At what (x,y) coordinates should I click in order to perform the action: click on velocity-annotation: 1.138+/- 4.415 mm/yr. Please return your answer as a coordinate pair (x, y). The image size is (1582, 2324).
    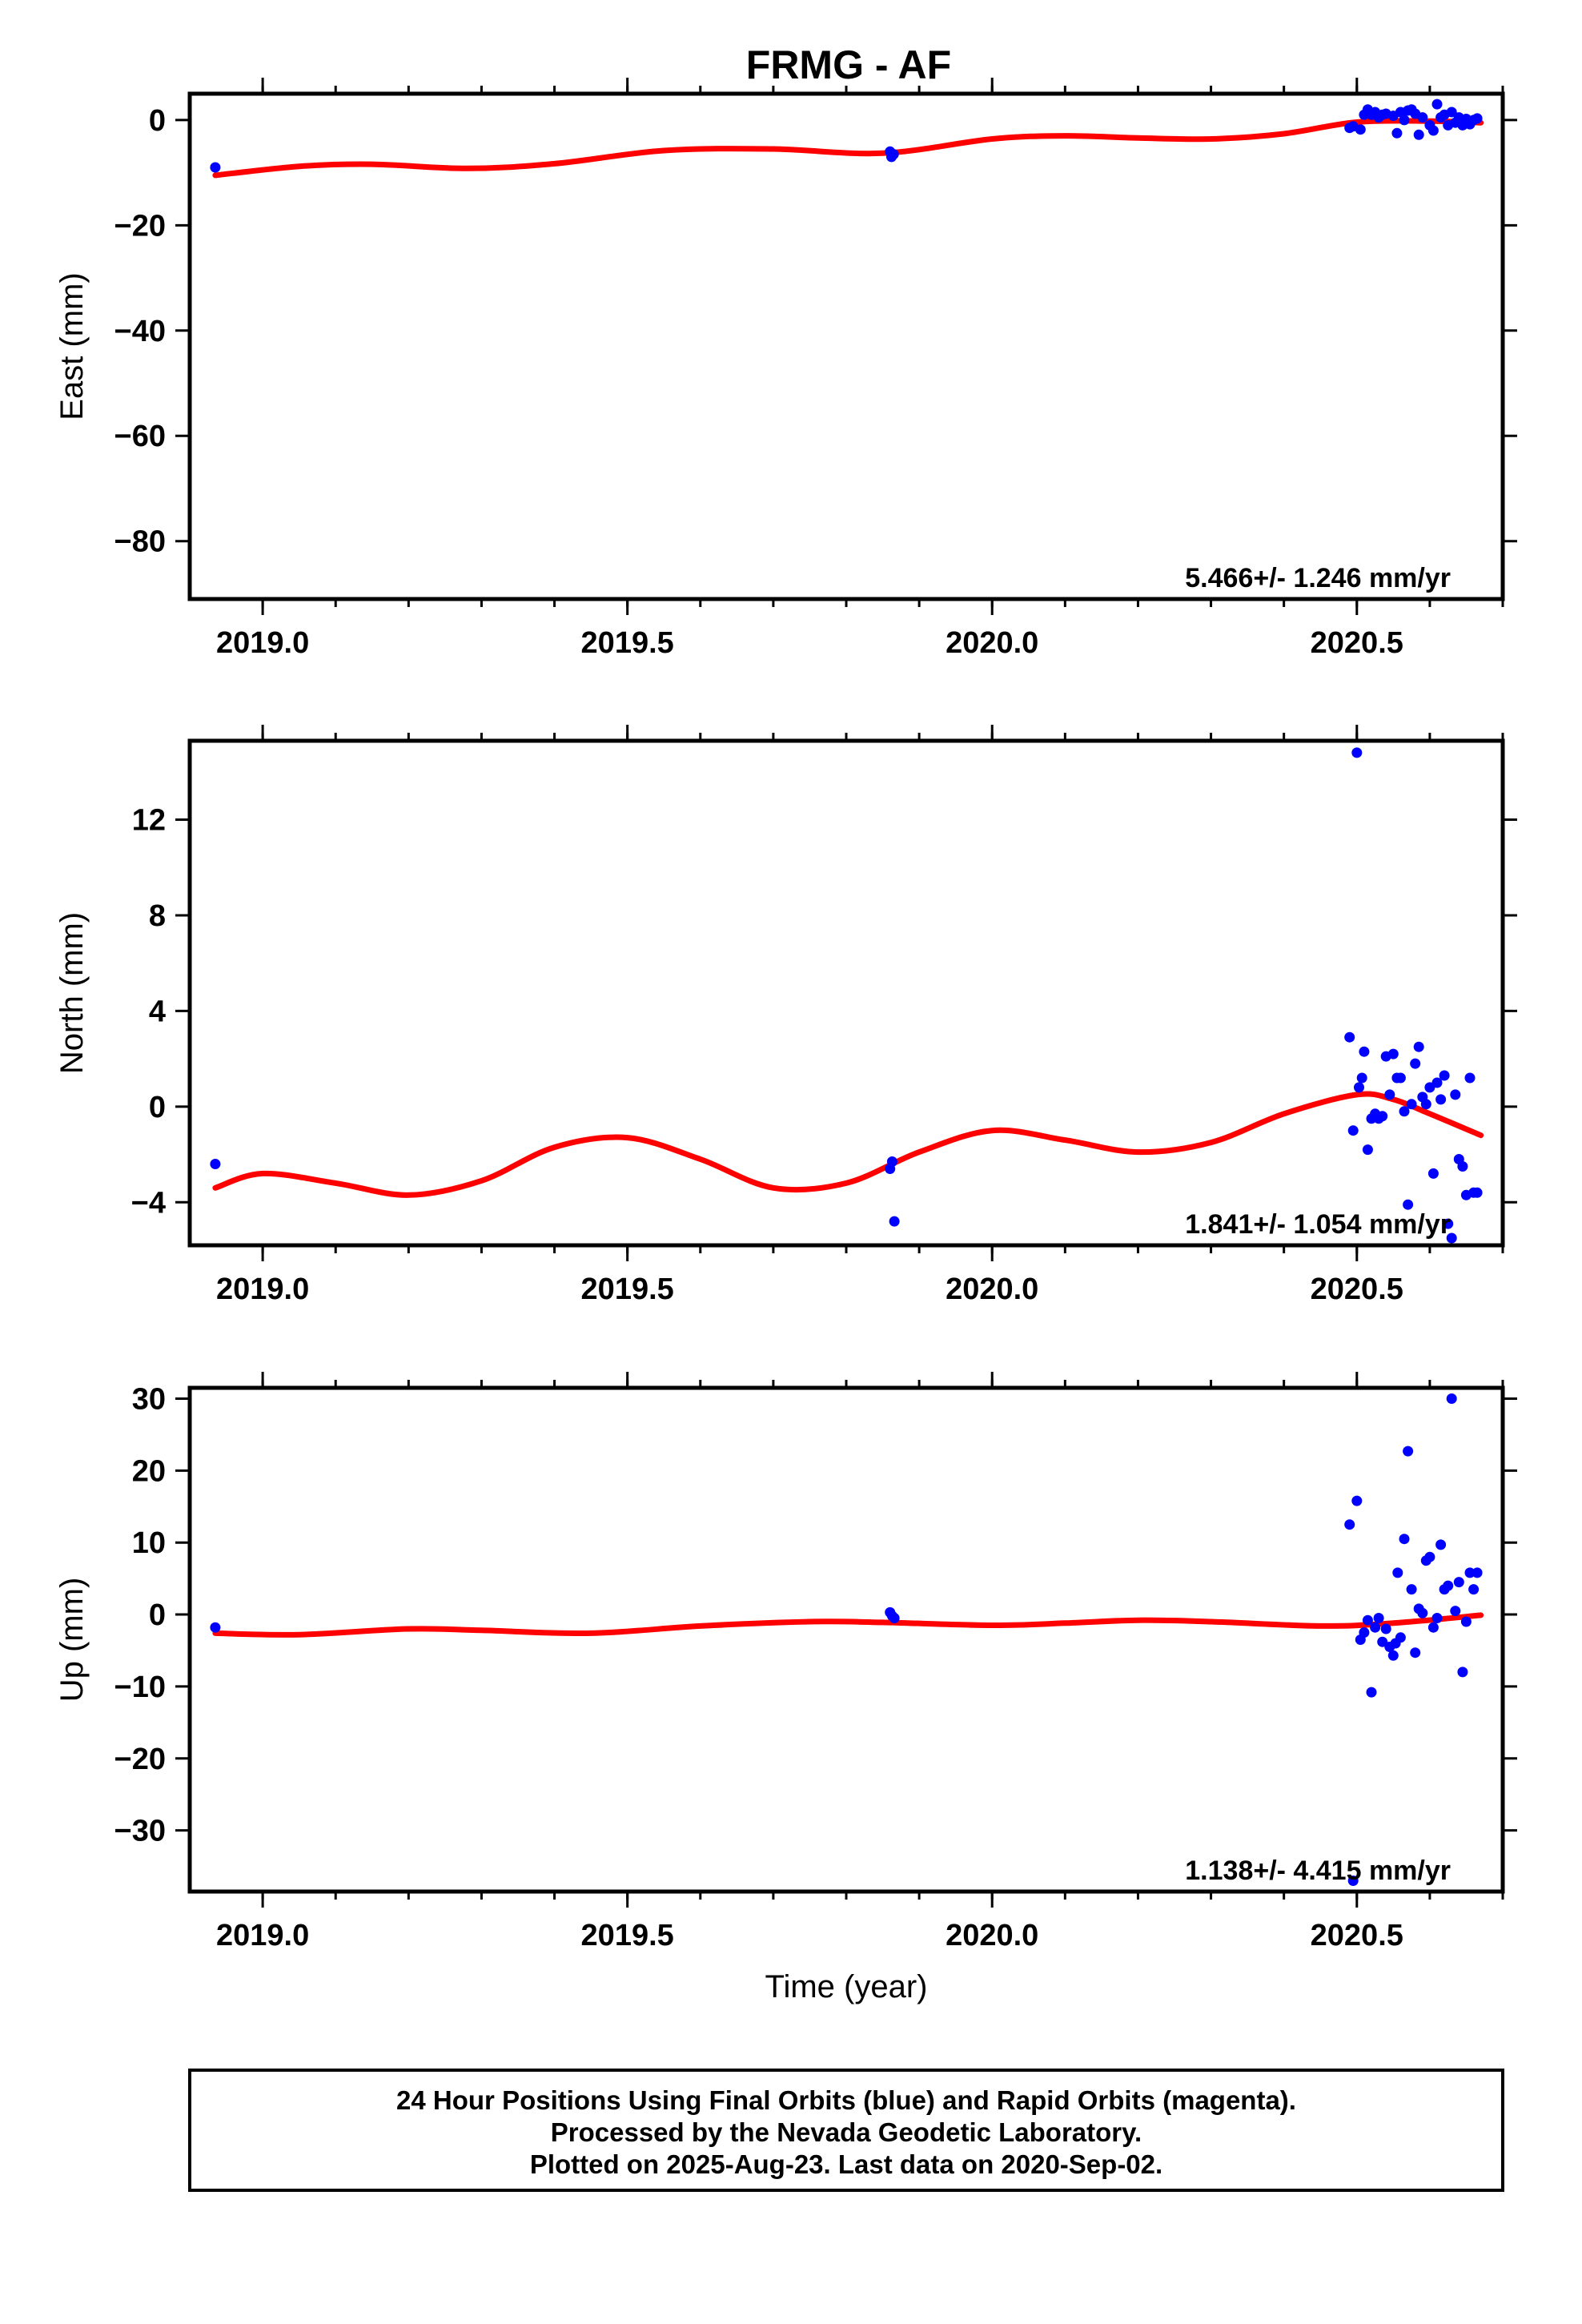
    Looking at the image, I should click on (1318, 1871).